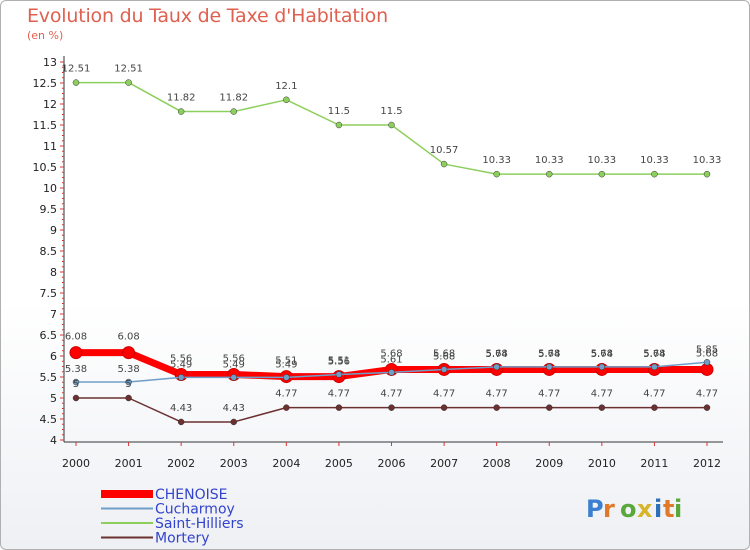  Describe the element at coordinates (49, 377) in the screenshot. I see `y-tick-label: 5.5` at that location.